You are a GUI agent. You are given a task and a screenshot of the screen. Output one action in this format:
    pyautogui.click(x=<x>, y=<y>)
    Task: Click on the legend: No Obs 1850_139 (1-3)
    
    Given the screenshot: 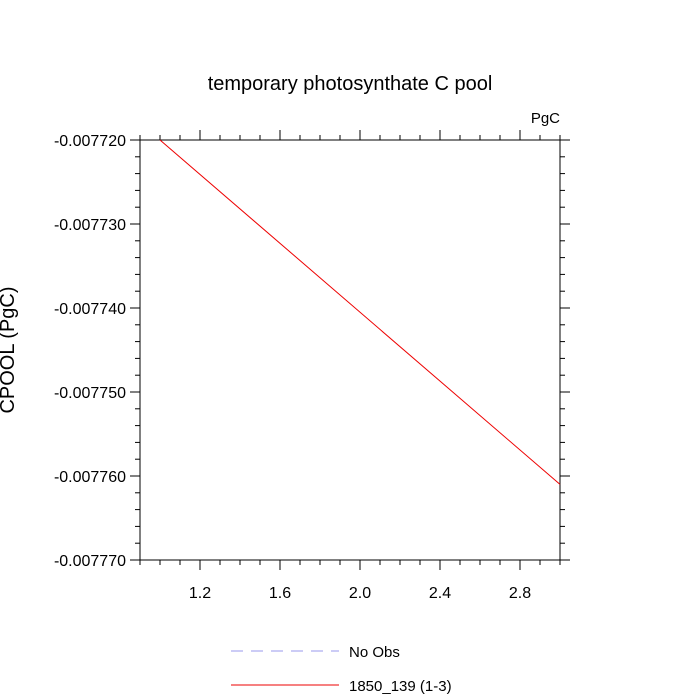 What is the action you would take?
    pyautogui.click(x=341, y=669)
    